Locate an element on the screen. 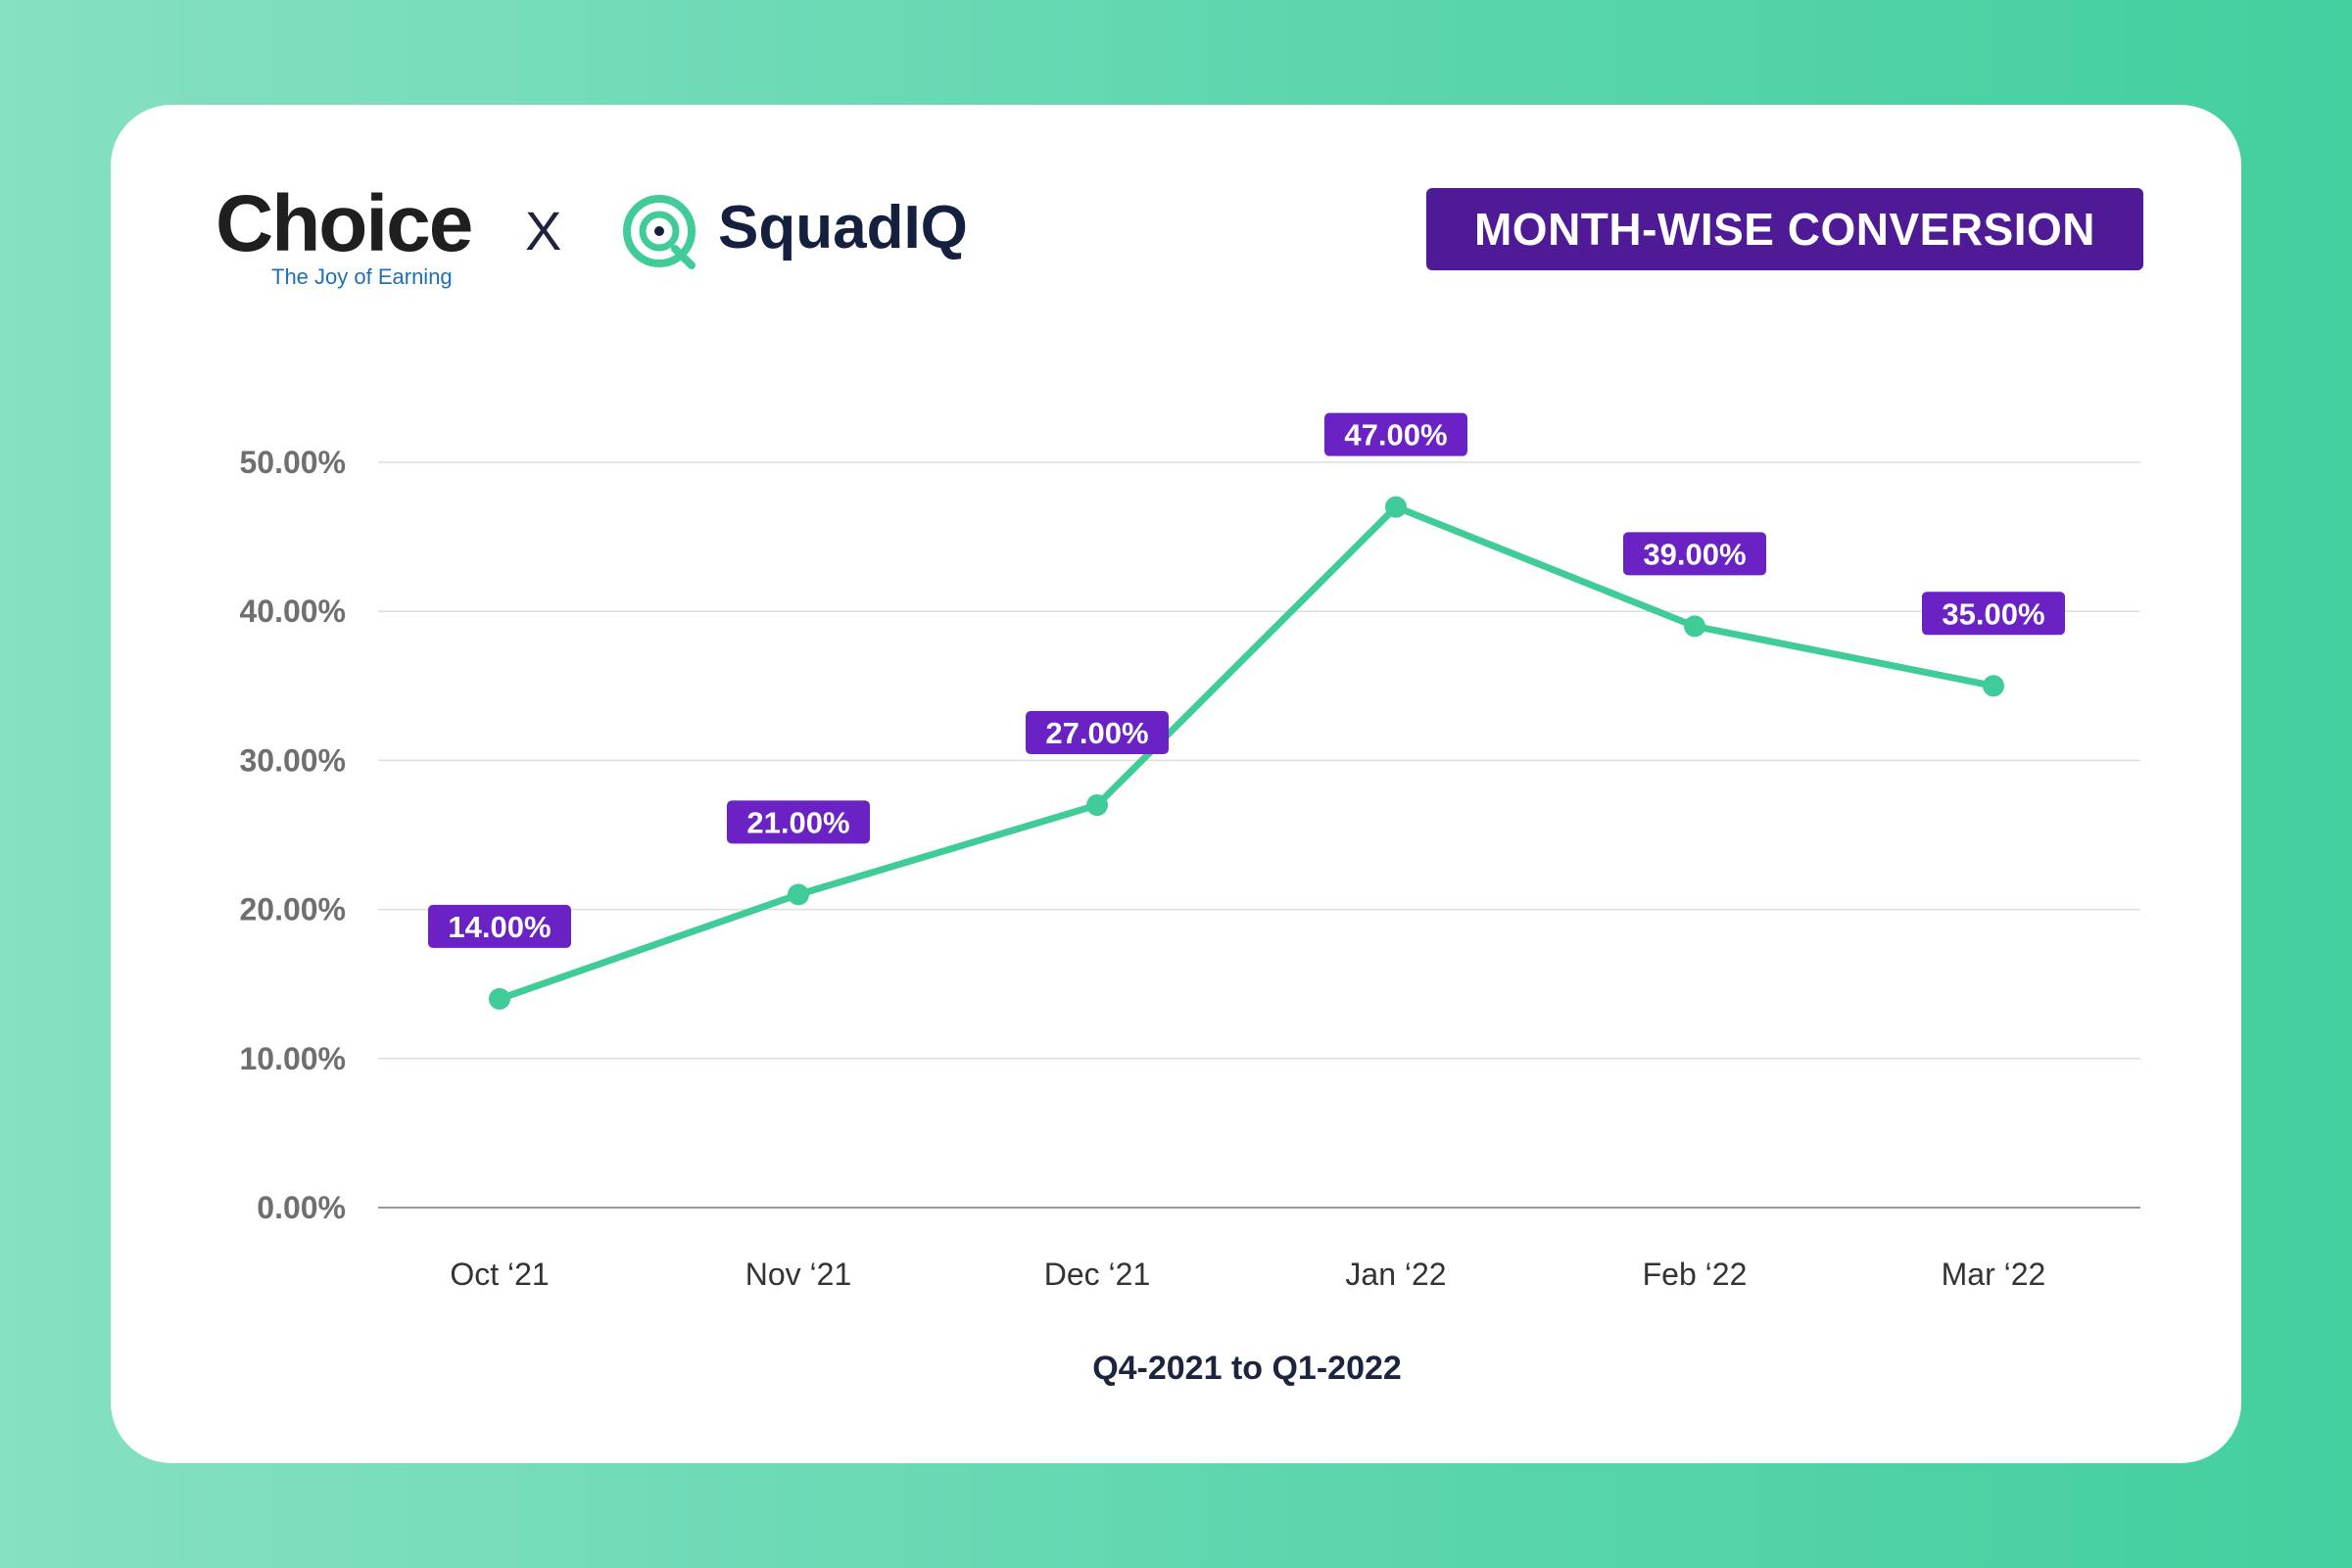  chart-title-badge: MONTH-WISE CONVERSION is located at coordinates (1784, 229).